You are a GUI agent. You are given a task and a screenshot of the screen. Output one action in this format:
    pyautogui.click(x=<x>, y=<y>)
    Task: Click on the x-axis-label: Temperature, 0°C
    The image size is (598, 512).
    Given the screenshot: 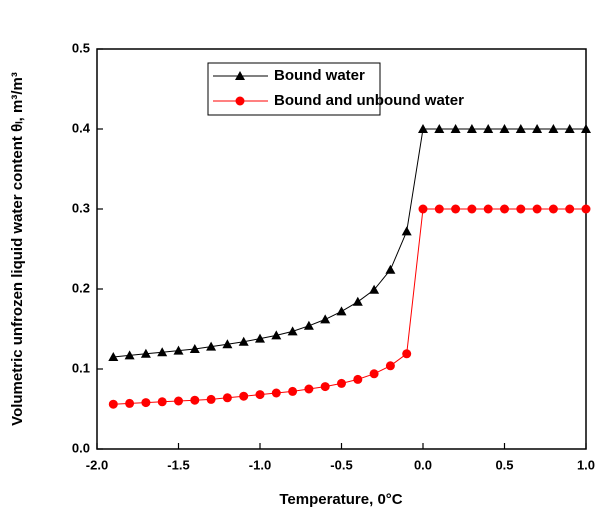 What is the action you would take?
    pyautogui.click(x=340, y=499)
    